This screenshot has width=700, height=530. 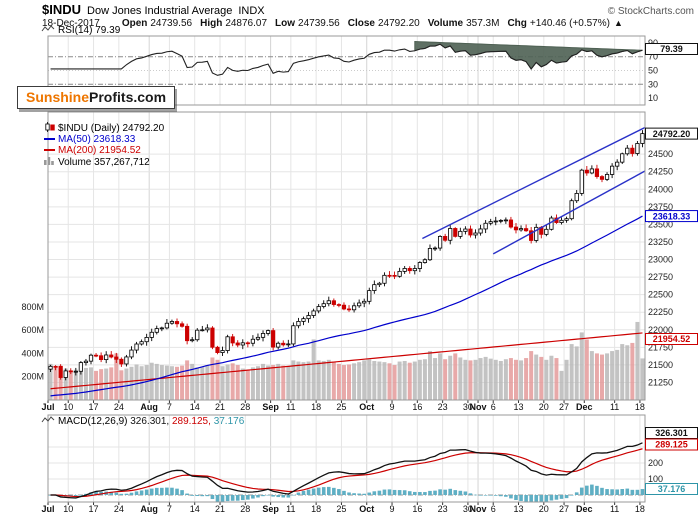 I want to click on svg-text: 600M, so click(x=32, y=330).